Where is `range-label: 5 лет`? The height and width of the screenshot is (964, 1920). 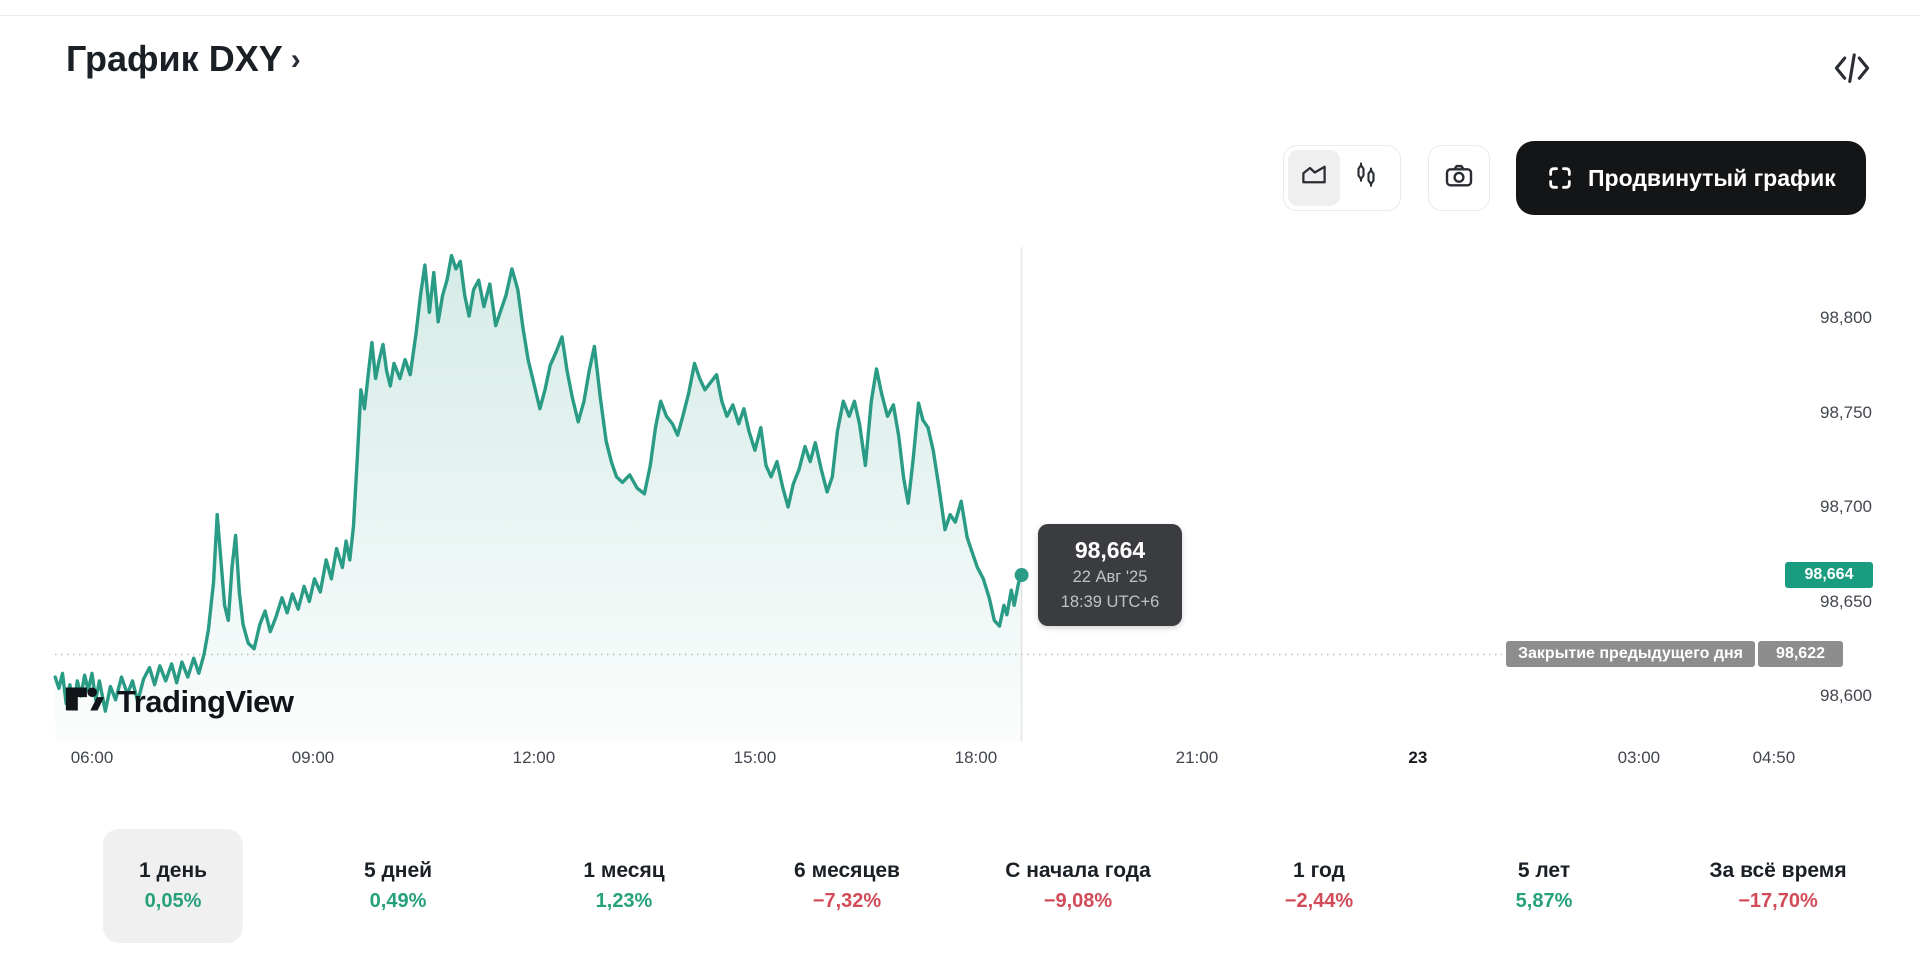
range-label: 5 лет is located at coordinates (1544, 870).